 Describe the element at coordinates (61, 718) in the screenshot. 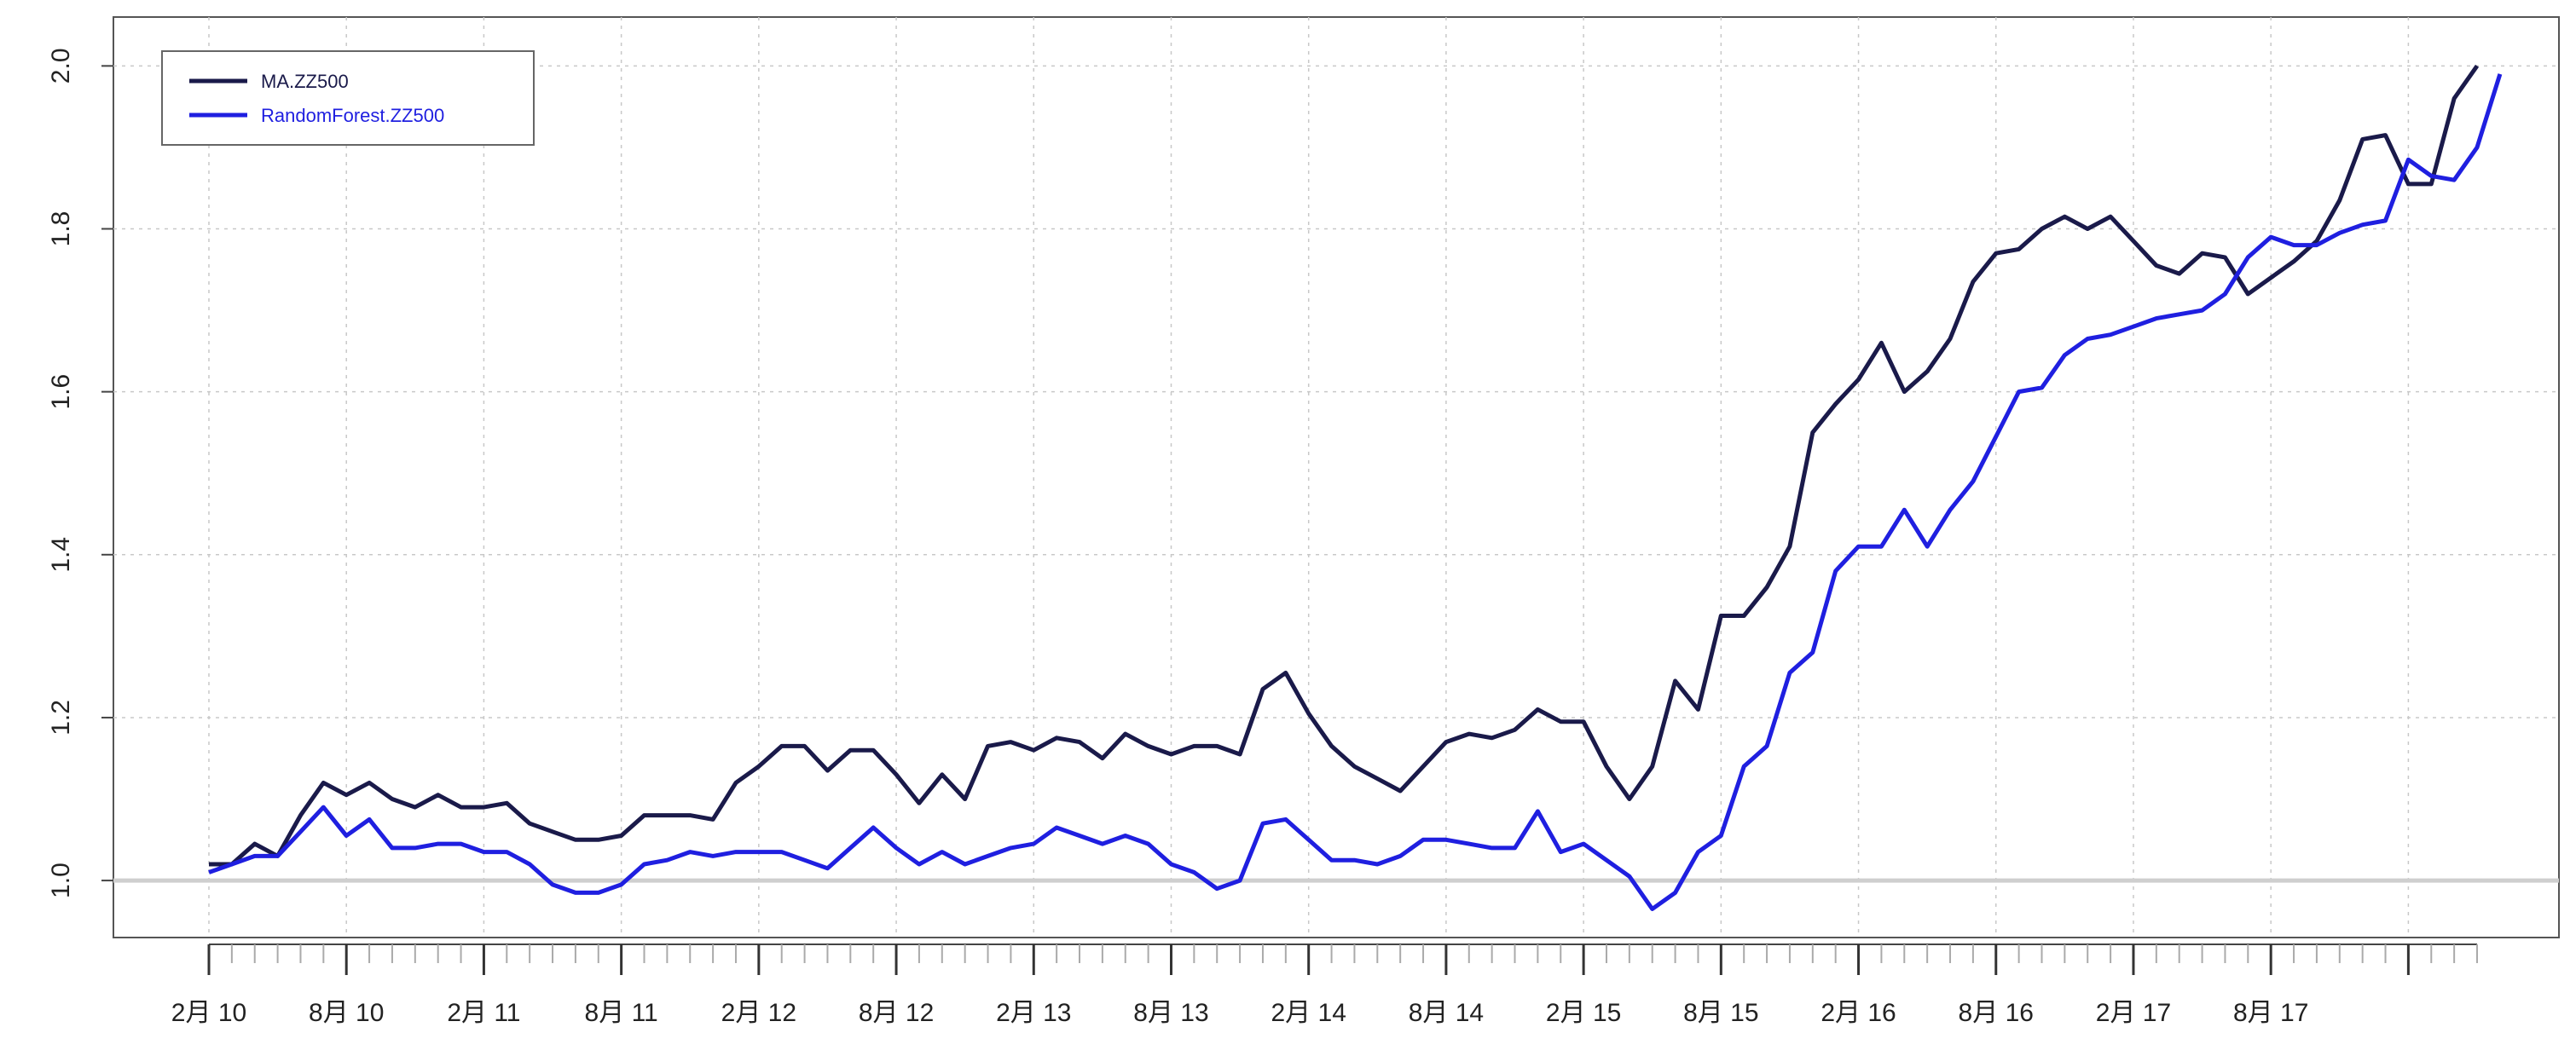

I see `y-tick-label: 1.2` at that location.